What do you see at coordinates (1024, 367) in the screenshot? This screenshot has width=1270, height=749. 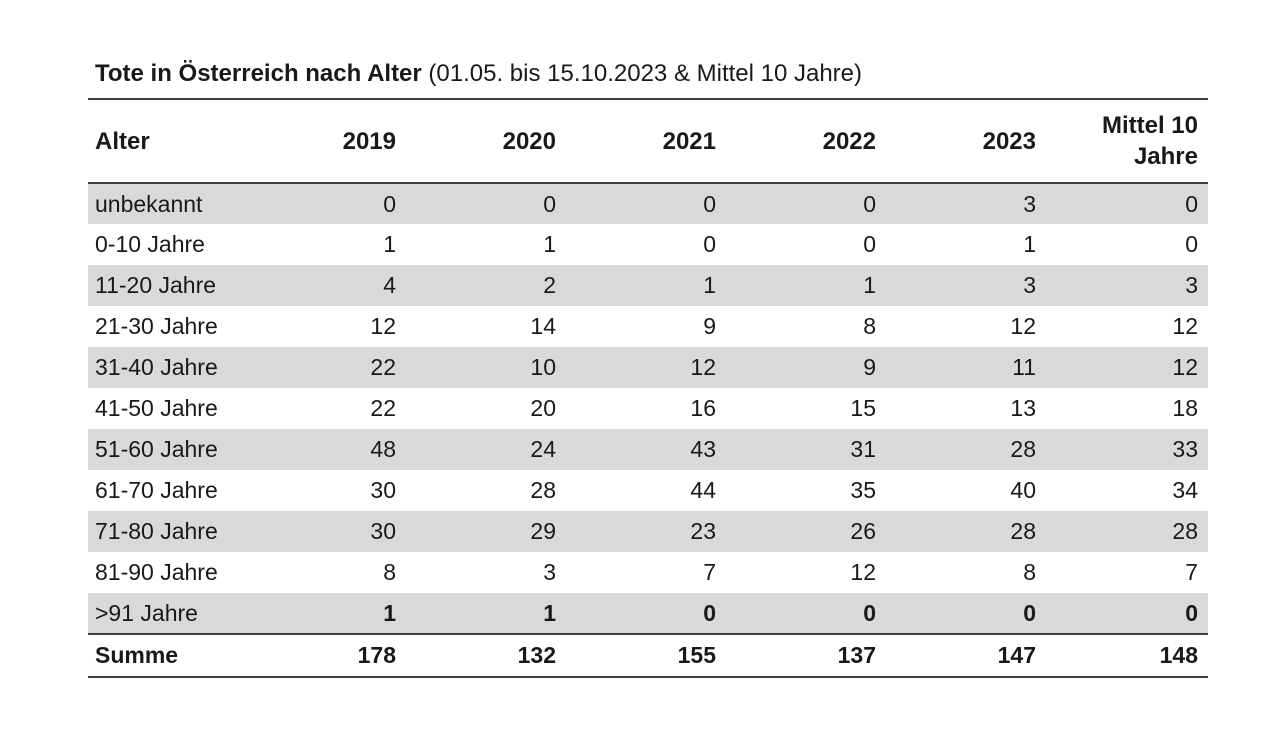 I see `value-cell: 11` at bounding box center [1024, 367].